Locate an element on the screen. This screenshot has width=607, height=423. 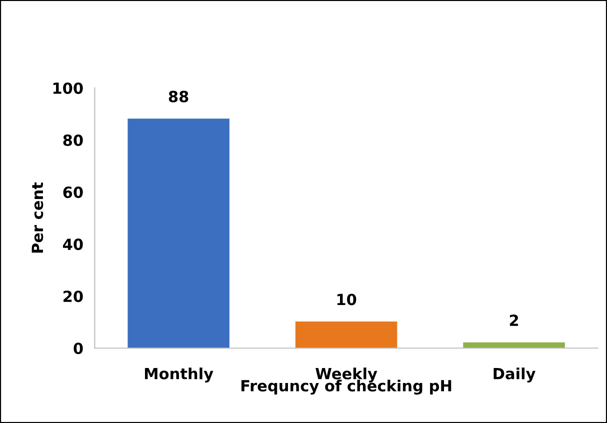
data-label: 2 is located at coordinates (514, 320).